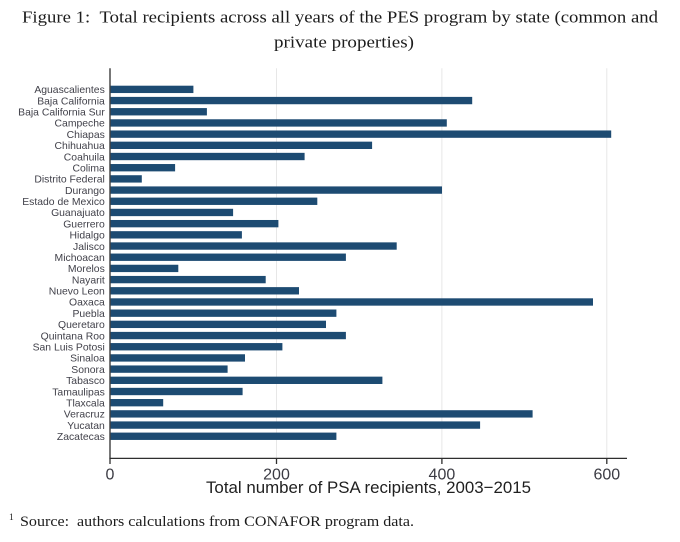 The height and width of the screenshot is (542, 680). What do you see at coordinates (78, 392) in the screenshot?
I see `svg-text: Tamaulipas` at bounding box center [78, 392].